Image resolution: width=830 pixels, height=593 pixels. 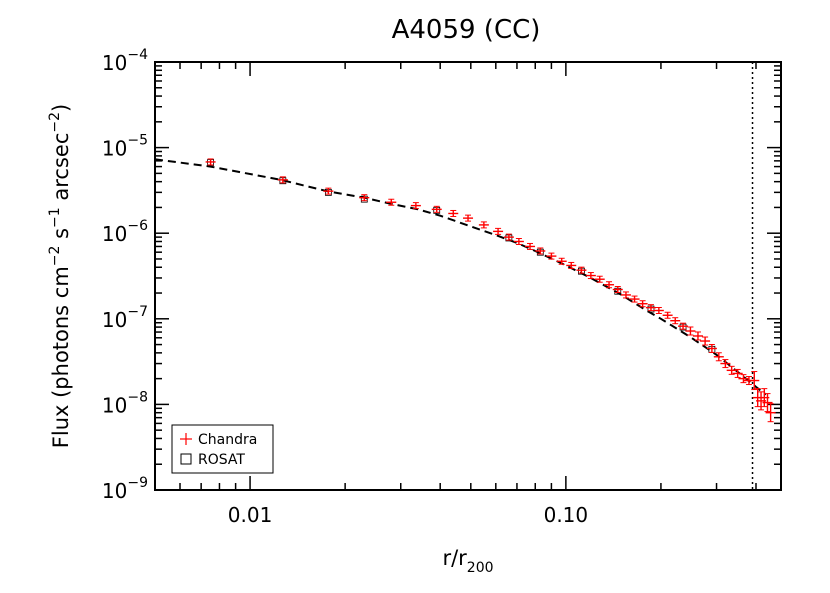 I want to click on x-axis-label-base: r/r, so click(x=454, y=558).